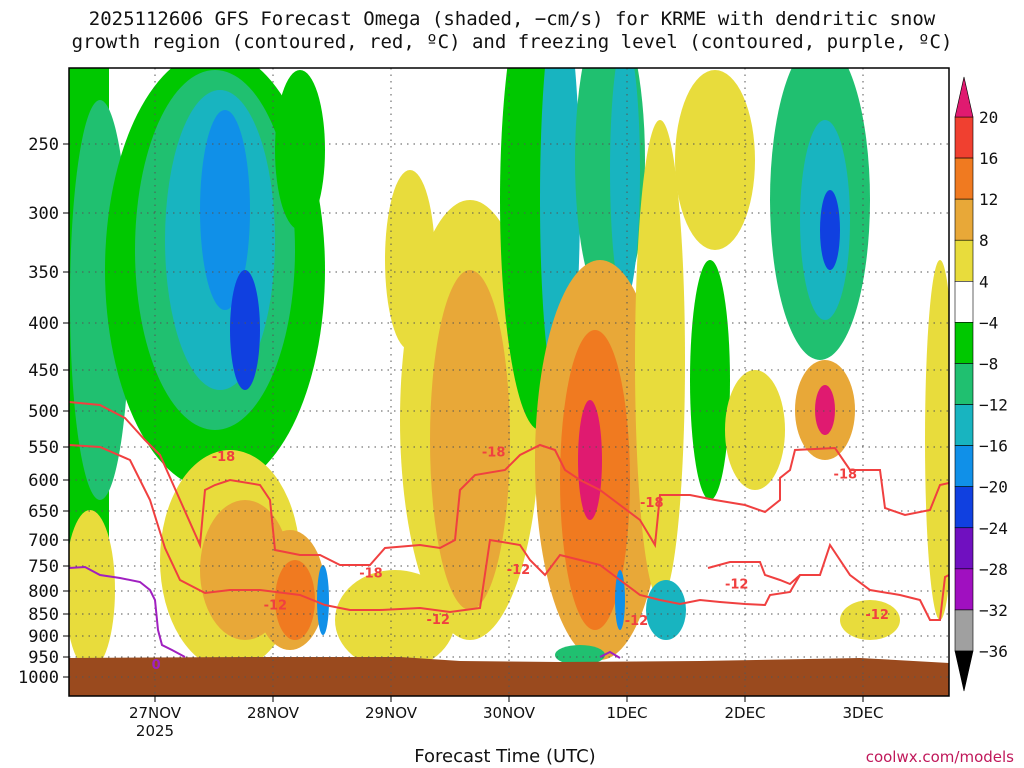 This screenshot has height=768, width=1024. Describe the element at coordinates (43, 541) in the screenshot. I see `y-tick-label: 700` at that location.